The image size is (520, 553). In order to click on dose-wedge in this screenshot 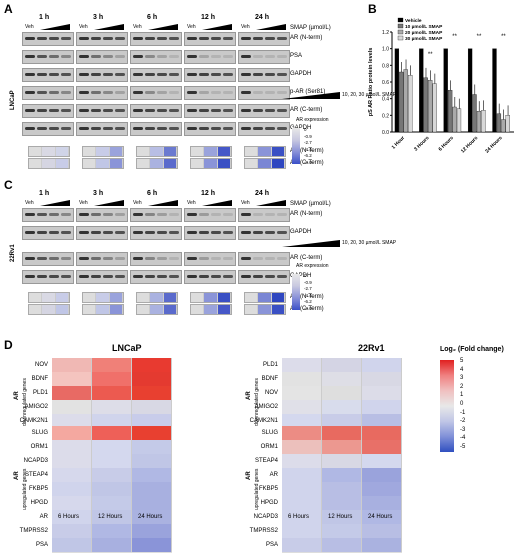, I will do `click(55, 27)`.